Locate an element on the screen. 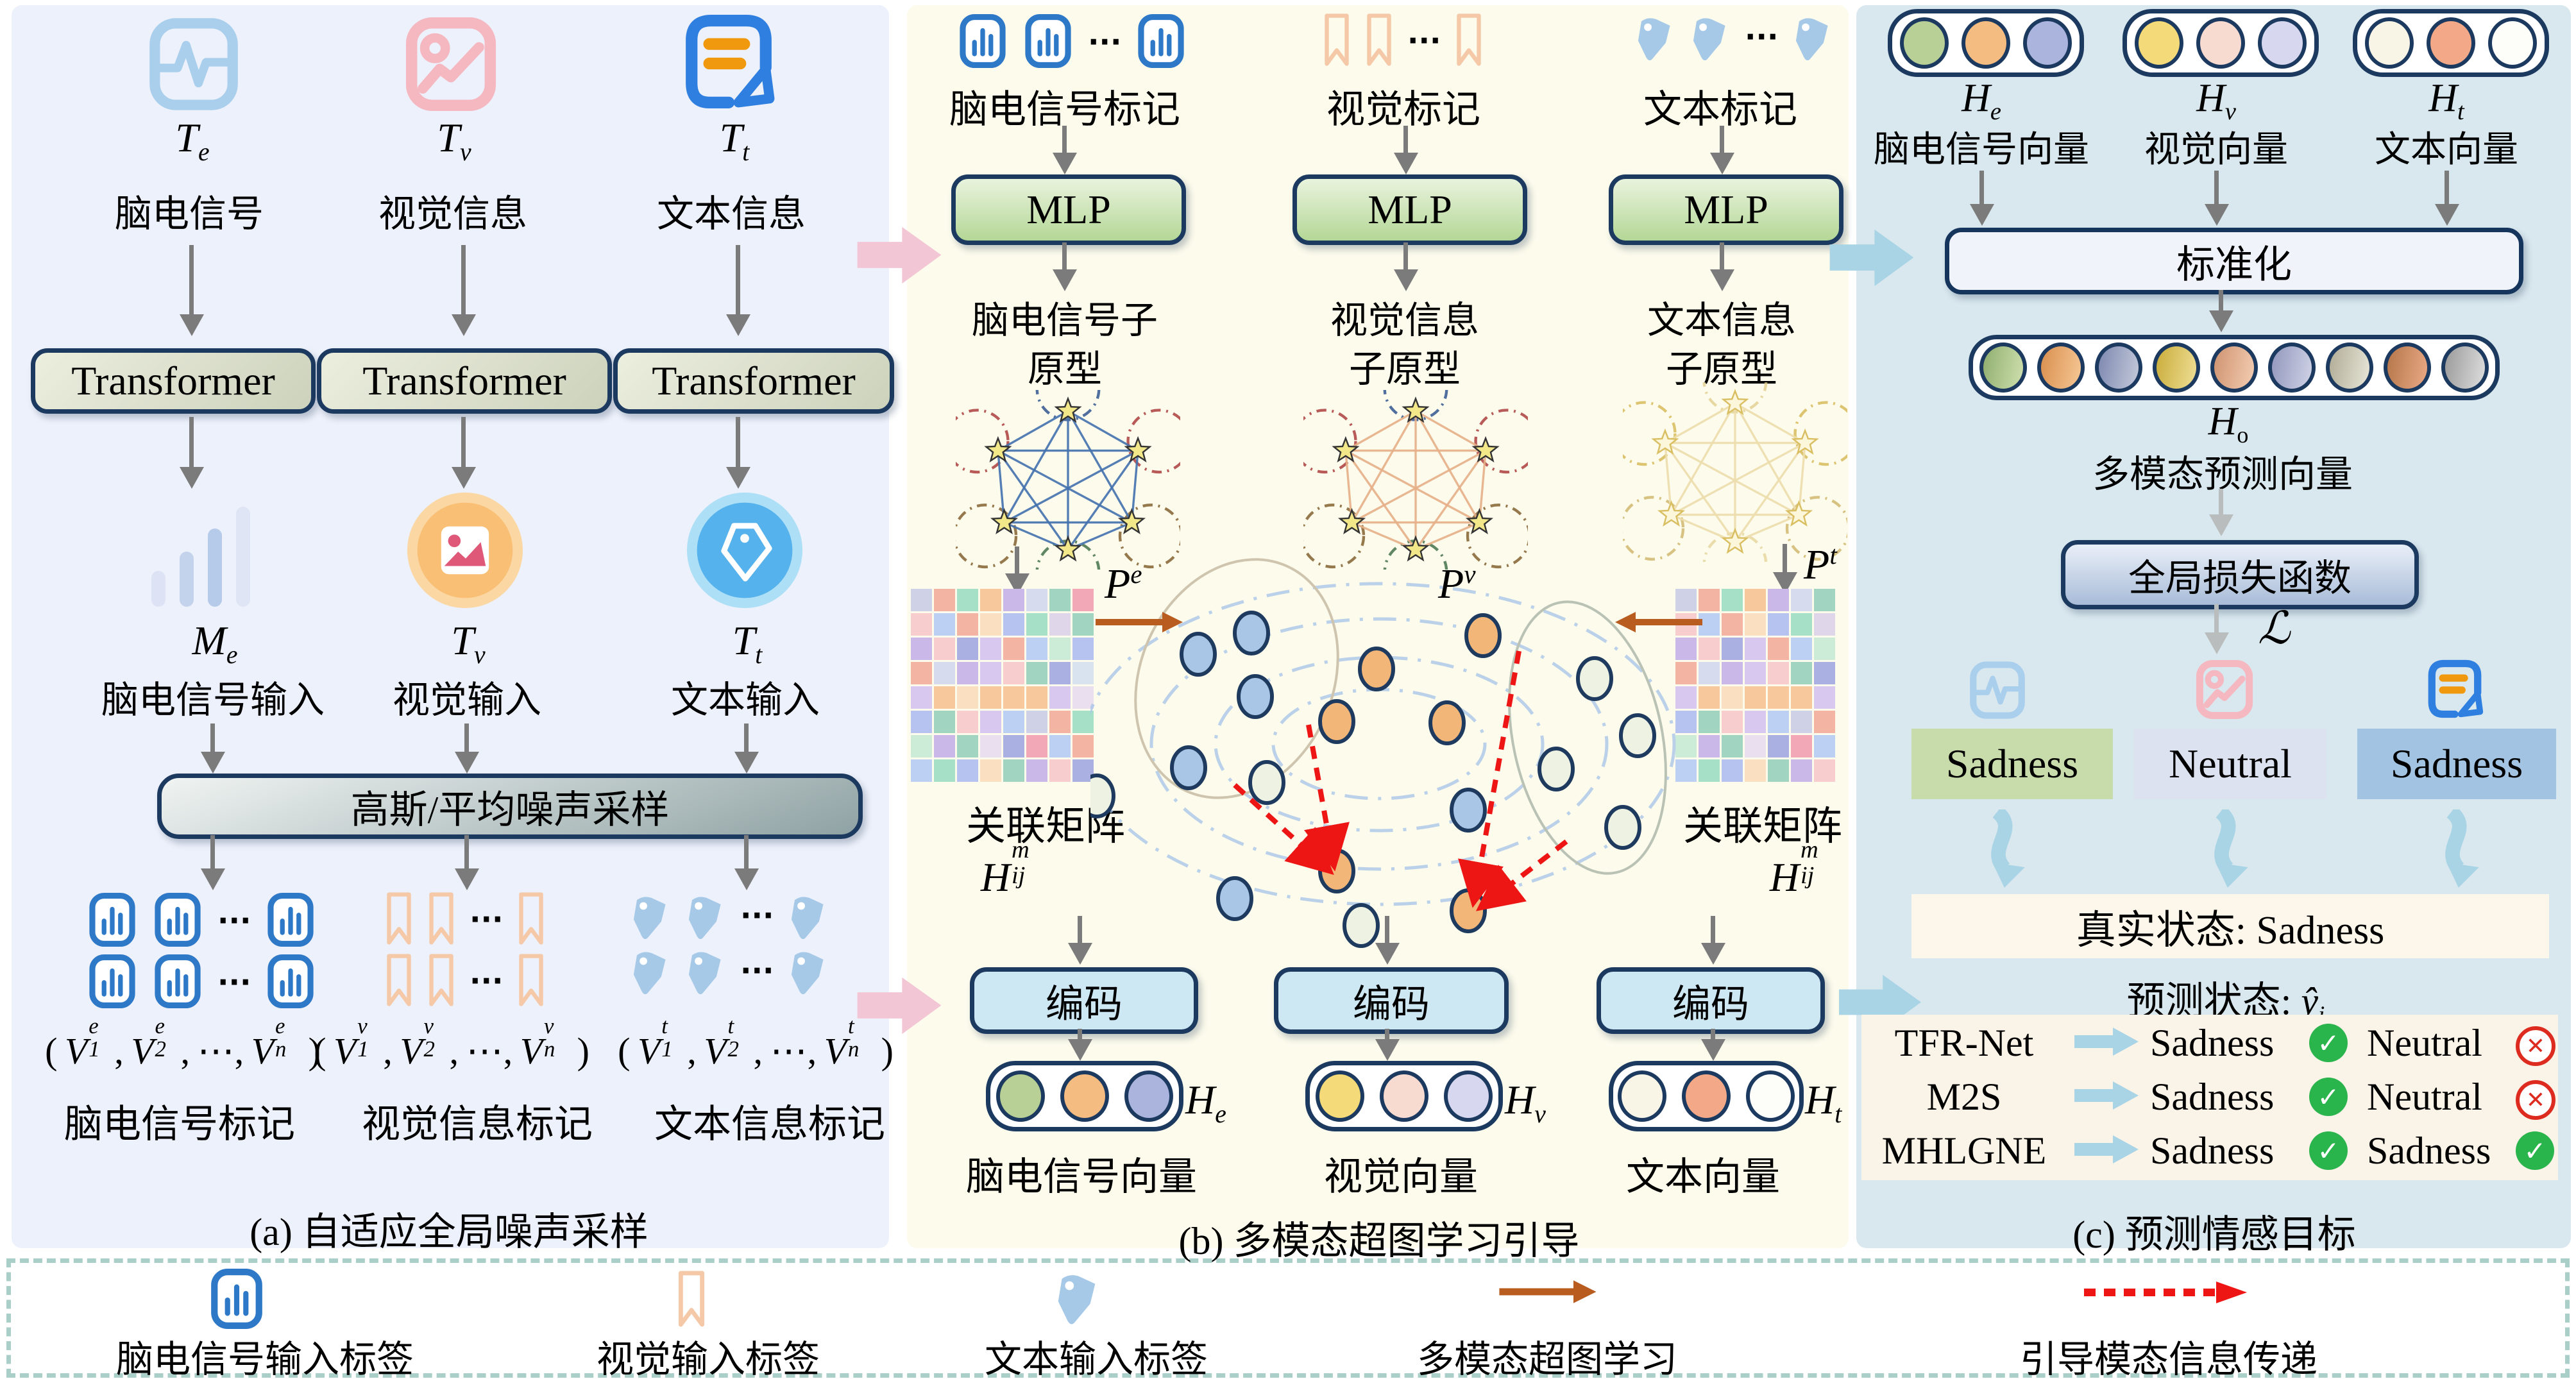 The image size is (2576, 1379). label-eeg-vector: 脑电信号向量 is located at coordinates (1081, 1177).